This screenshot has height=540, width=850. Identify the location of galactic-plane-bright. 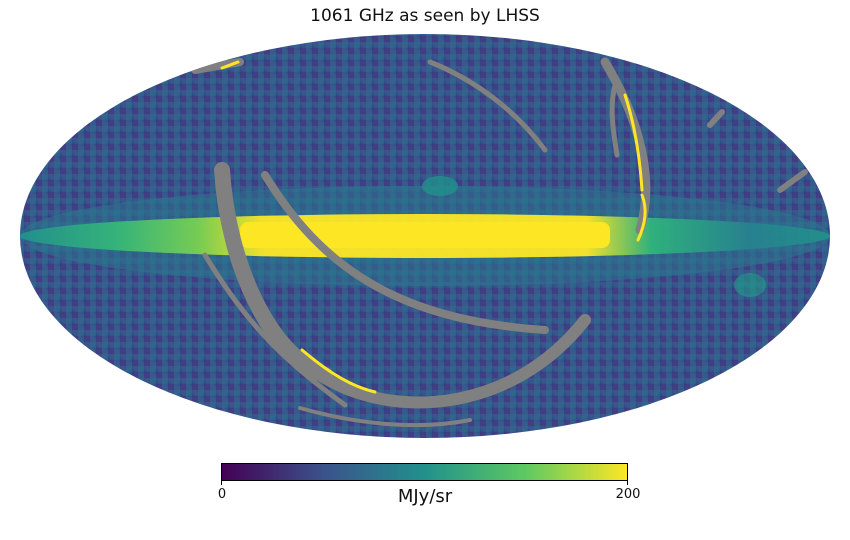
(425, 235).